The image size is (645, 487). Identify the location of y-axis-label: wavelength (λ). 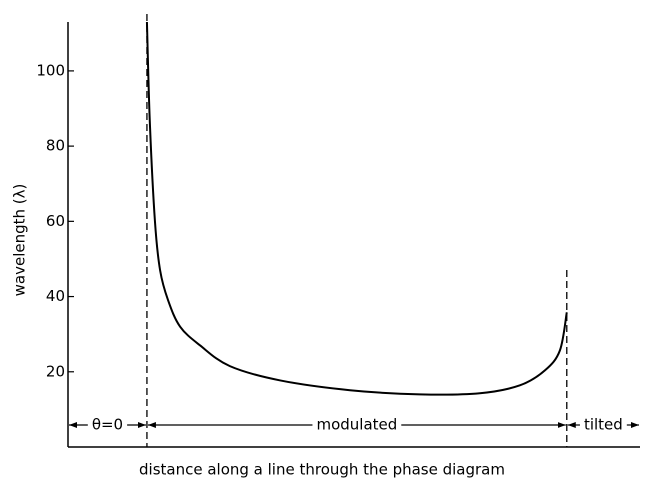
(20, 240).